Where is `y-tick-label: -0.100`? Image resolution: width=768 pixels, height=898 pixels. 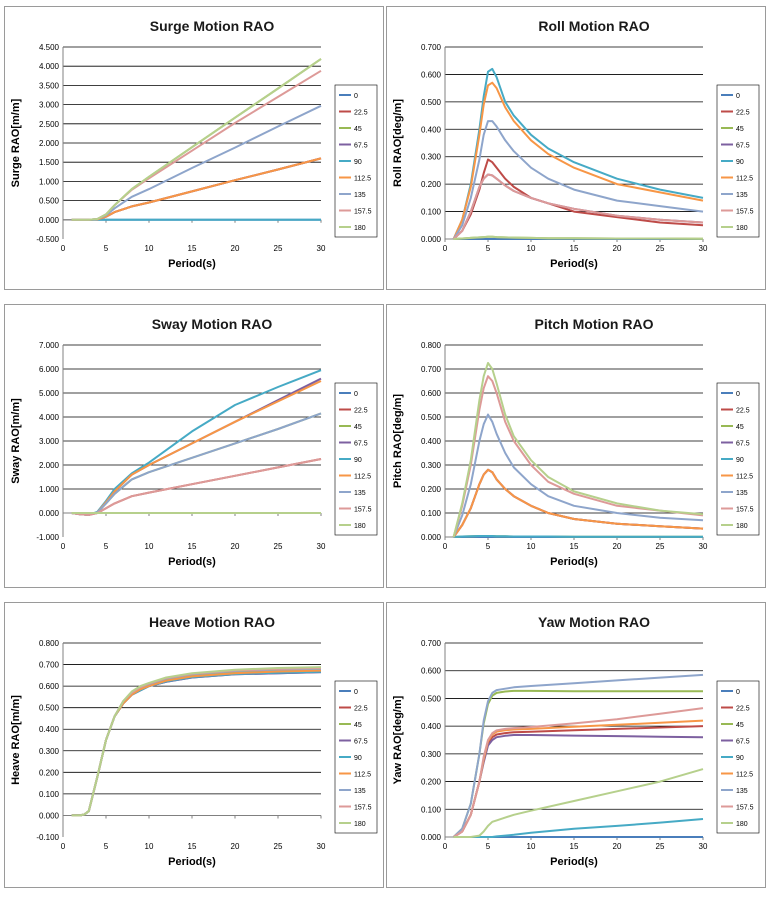
y-tick-label: -0.100 is located at coordinates (47, 837).